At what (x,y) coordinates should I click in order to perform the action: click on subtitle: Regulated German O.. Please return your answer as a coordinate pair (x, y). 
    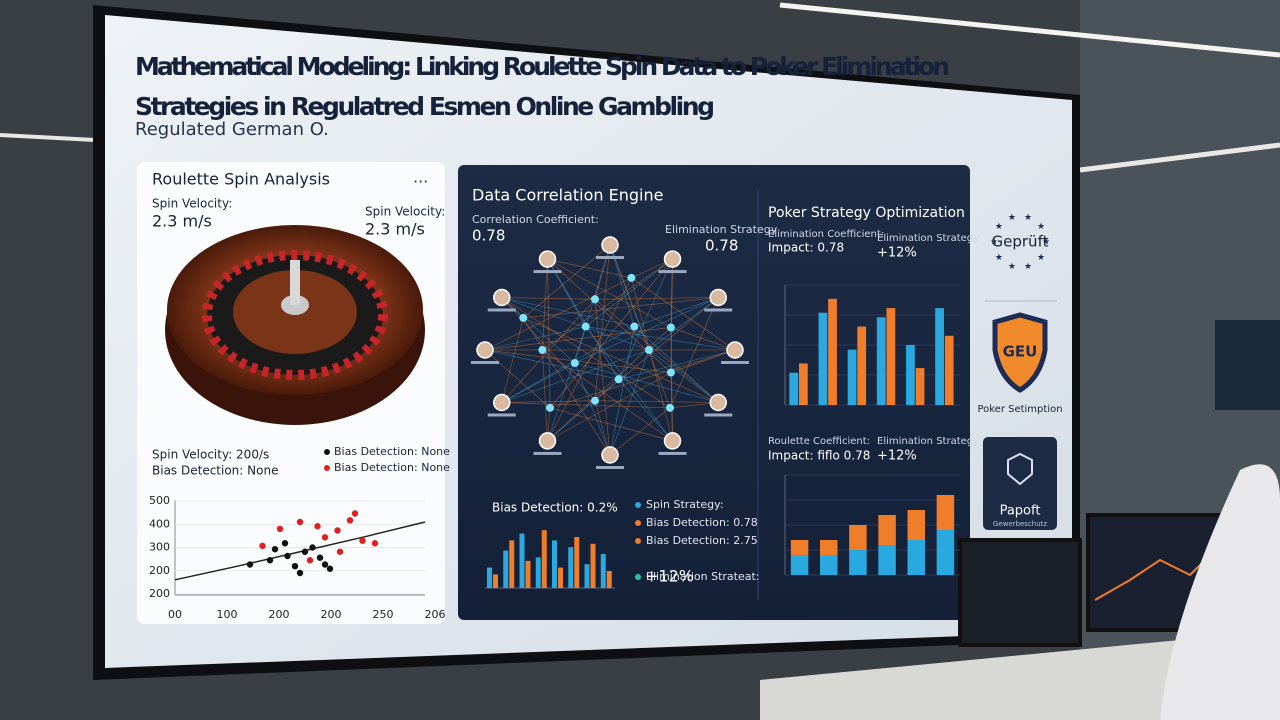
    Looking at the image, I should click on (232, 129).